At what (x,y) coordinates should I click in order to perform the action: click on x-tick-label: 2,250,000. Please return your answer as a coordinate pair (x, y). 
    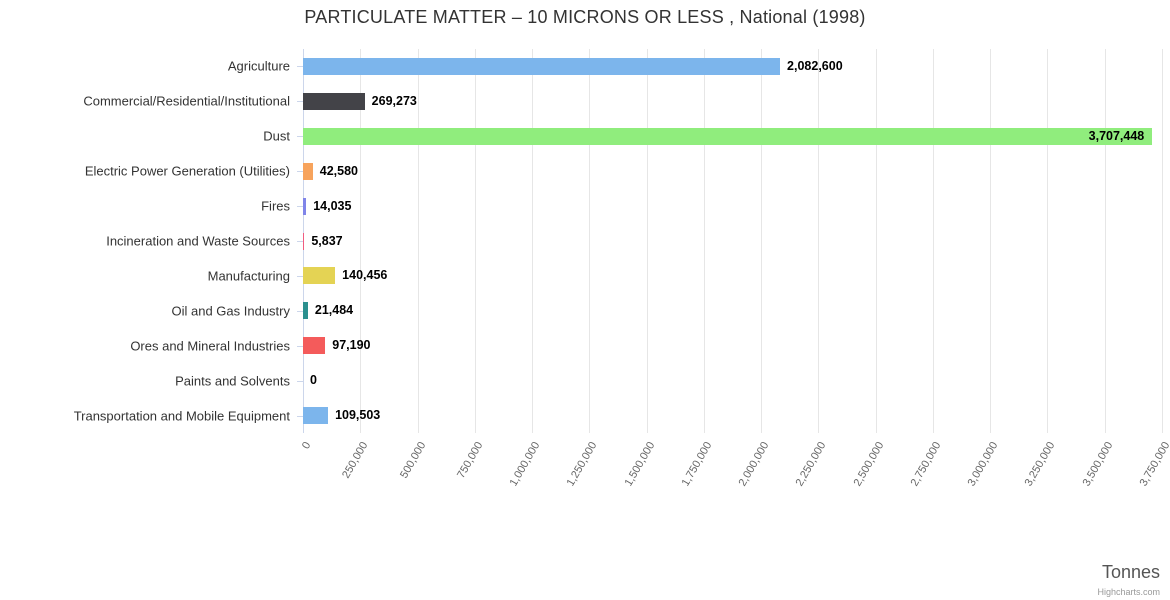
    Looking at the image, I should click on (811, 464).